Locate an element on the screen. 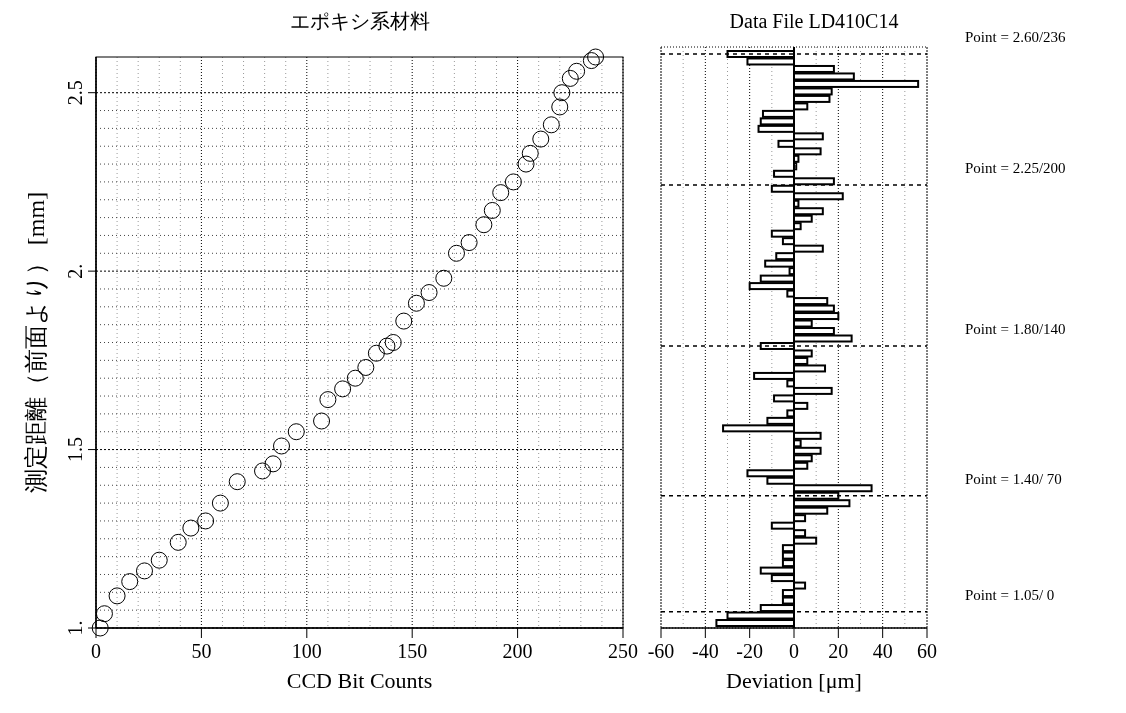 This screenshot has width=1126, height=713. text: Point = 2.60/236 is located at coordinates (1016, 36).